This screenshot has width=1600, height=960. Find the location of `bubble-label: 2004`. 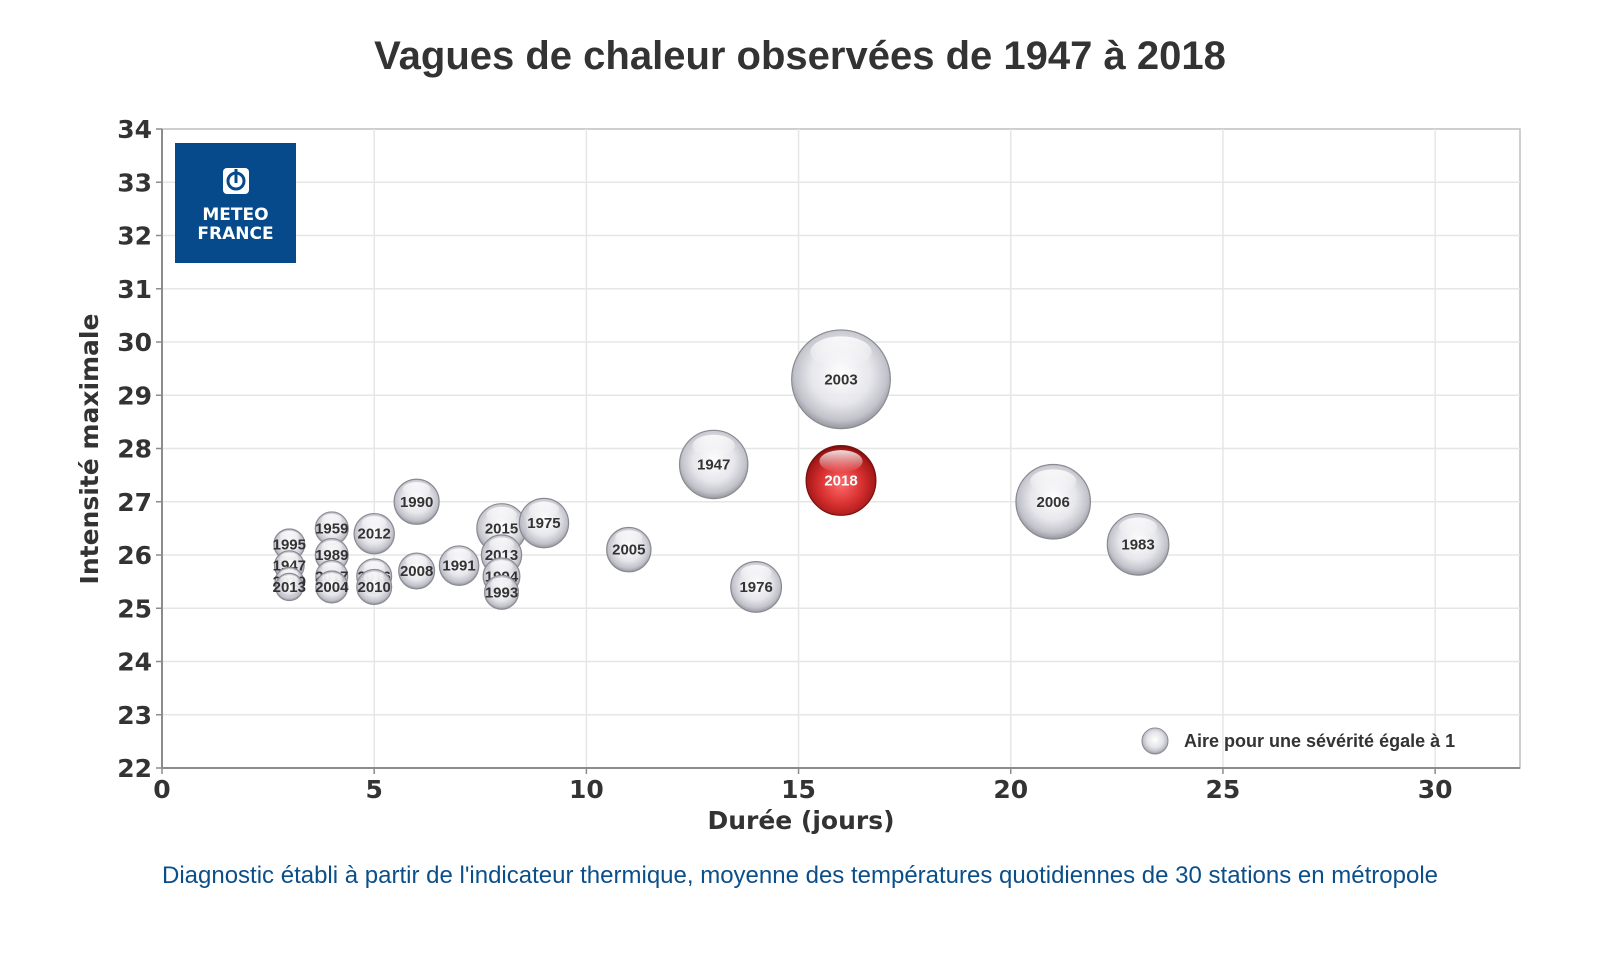

bubble-label: 2004 is located at coordinates (332, 587).